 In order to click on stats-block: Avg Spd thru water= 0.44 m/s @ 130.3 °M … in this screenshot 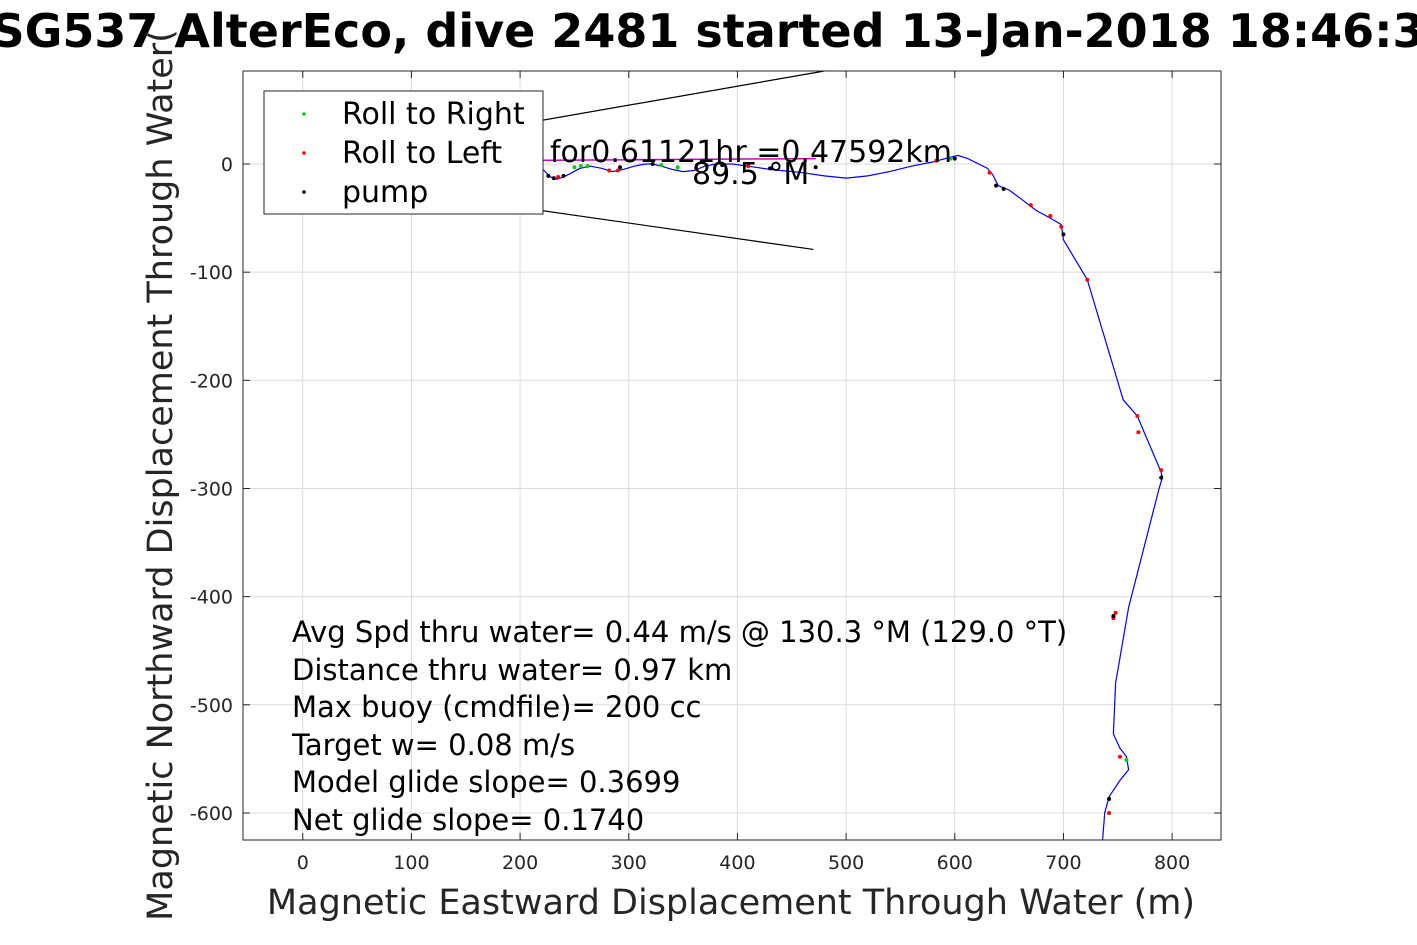, I will do `click(679, 726)`.